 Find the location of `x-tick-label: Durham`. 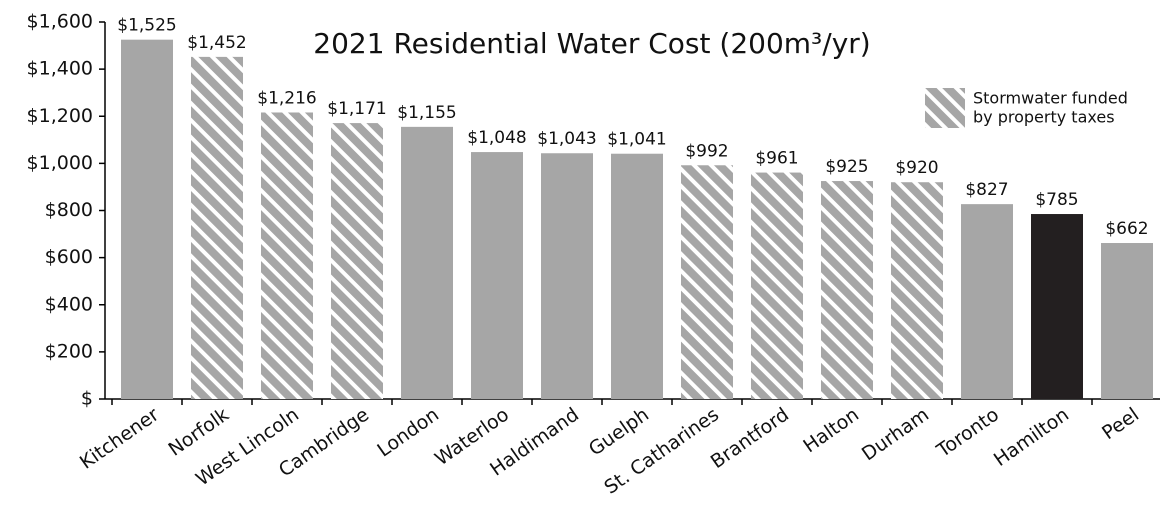

x-tick-label: Durham is located at coordinates (895, 435).